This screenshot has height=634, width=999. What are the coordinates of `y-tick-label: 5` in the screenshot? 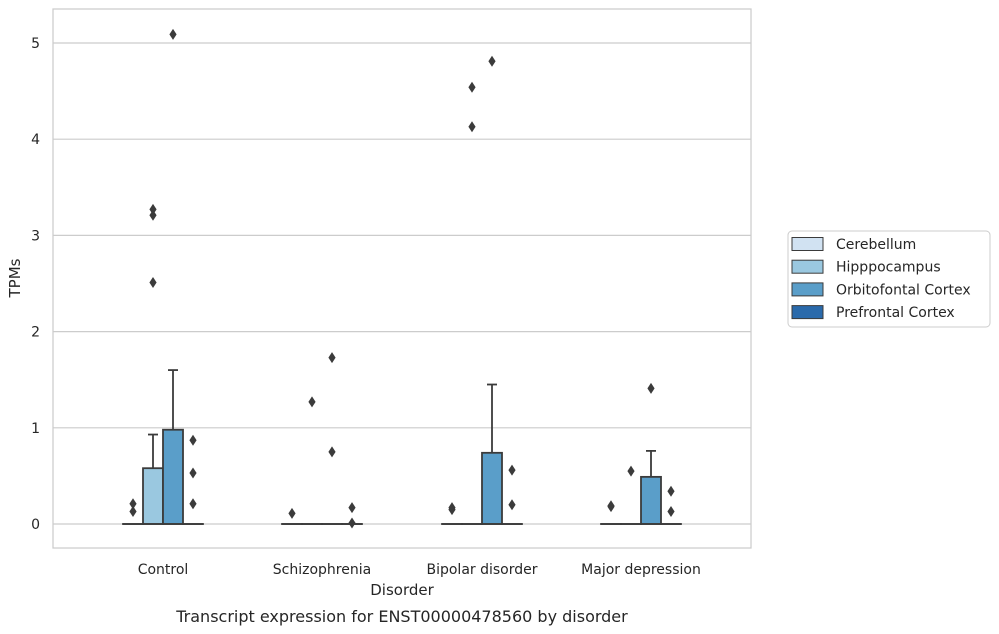 It's located at (35, 44).